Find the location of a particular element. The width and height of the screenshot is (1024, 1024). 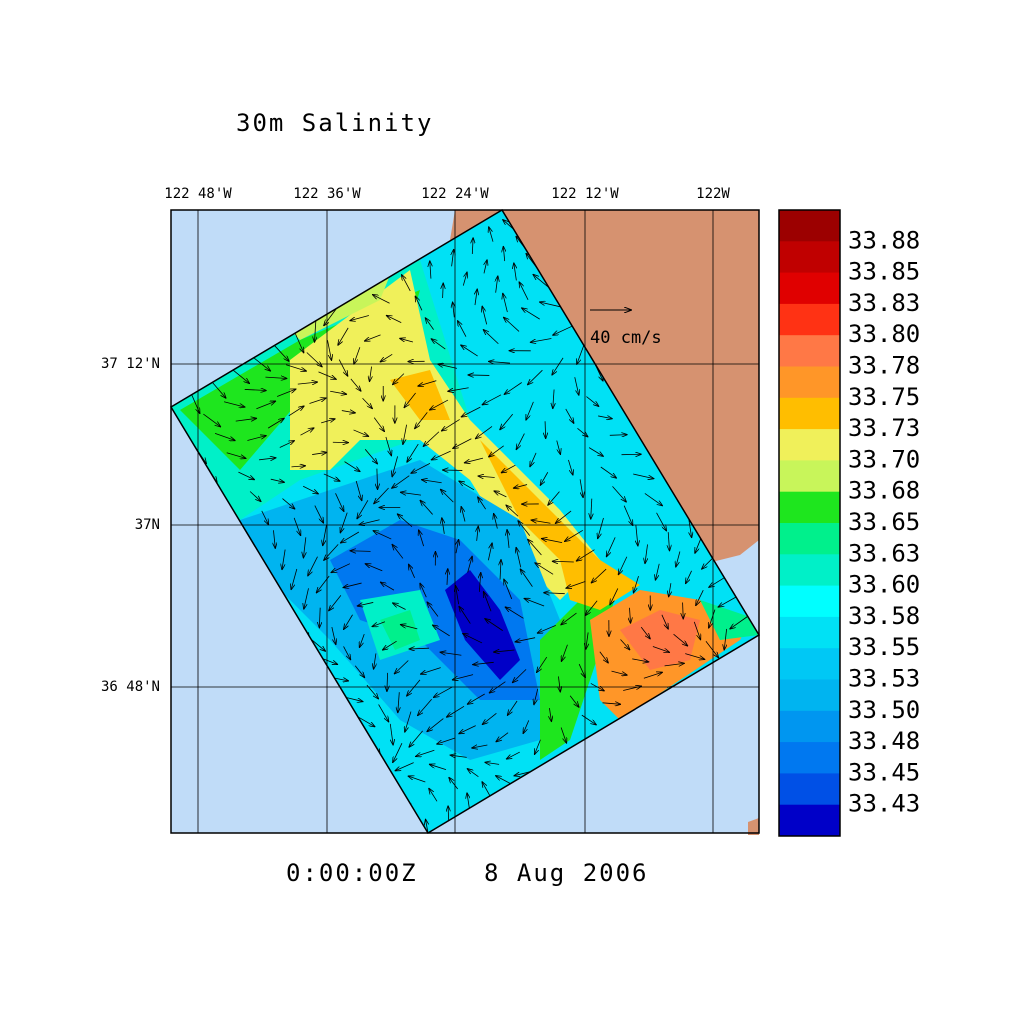

colorbar-label: 33.43 is located at coordinates (884, 804).